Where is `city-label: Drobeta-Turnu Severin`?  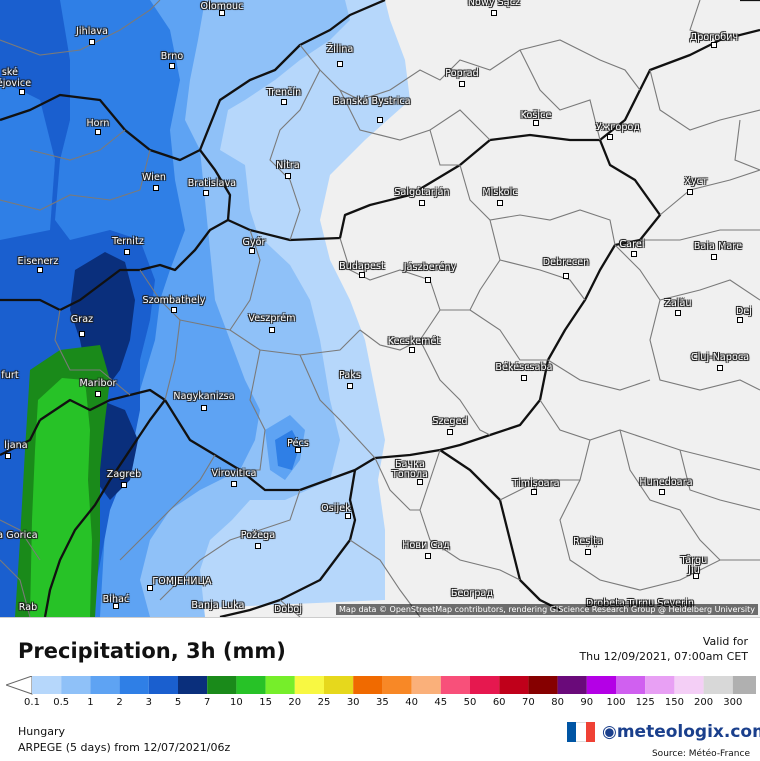
city-label: Drobeta-Turnu Severin is located at coordinates (640, 603).